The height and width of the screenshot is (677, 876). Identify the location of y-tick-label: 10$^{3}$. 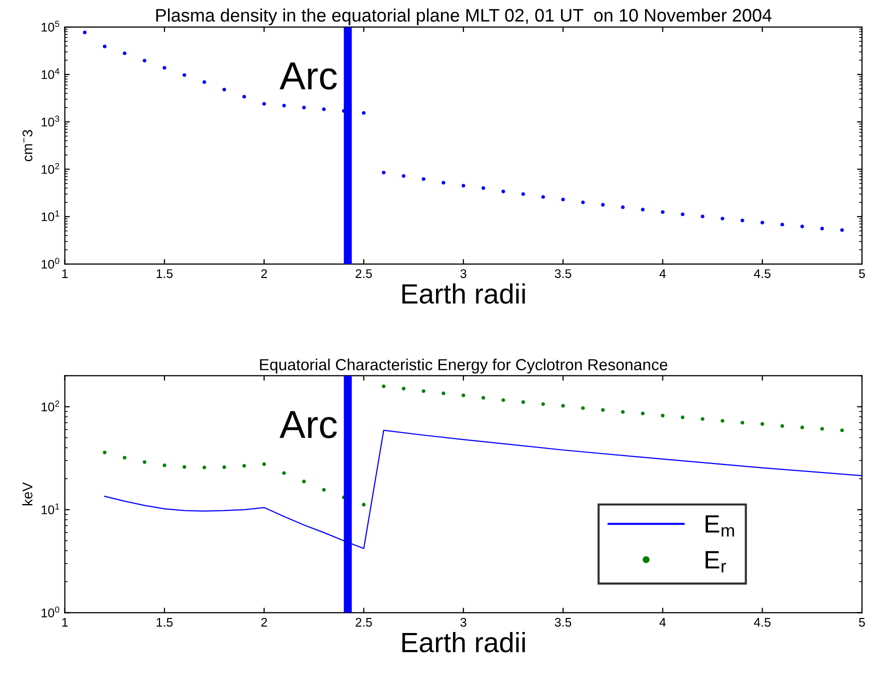
(51, 121).